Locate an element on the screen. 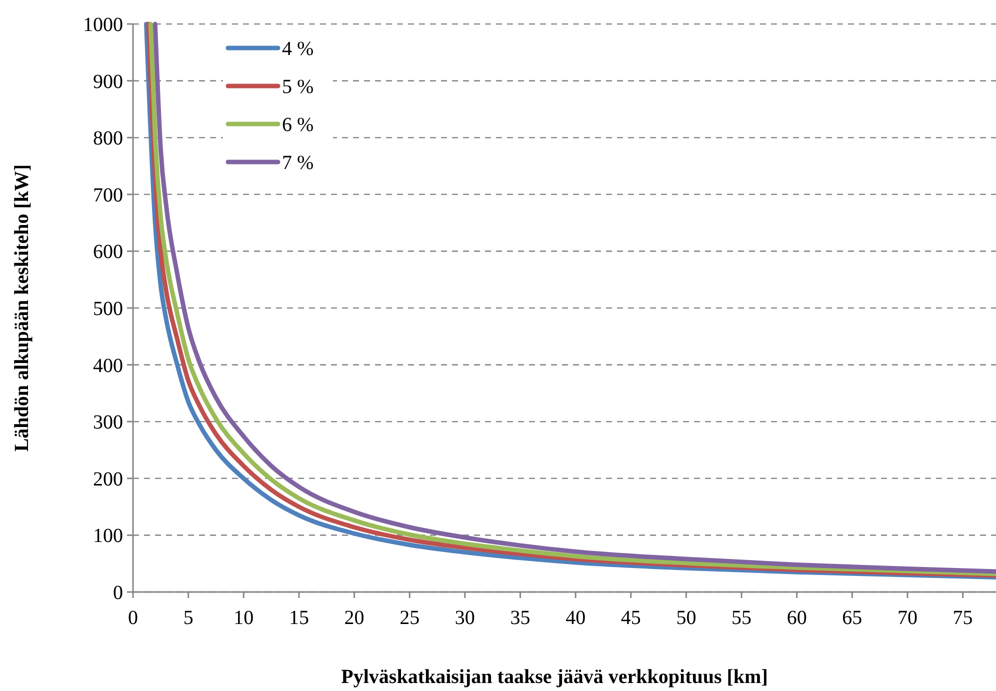  legend-label: 5 % is located at coordinates (298, 87).